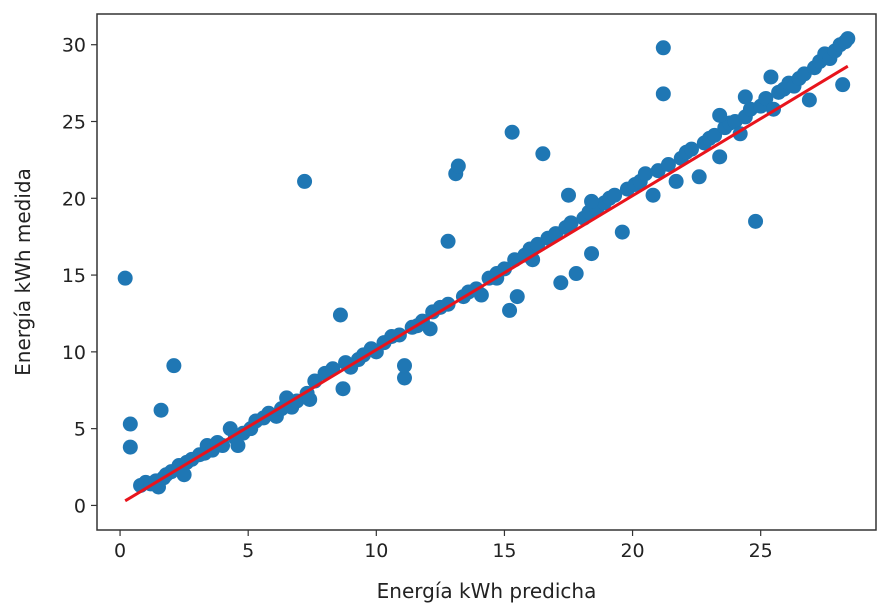  I want to click on y-tick-label: 20, so click(74, 199).